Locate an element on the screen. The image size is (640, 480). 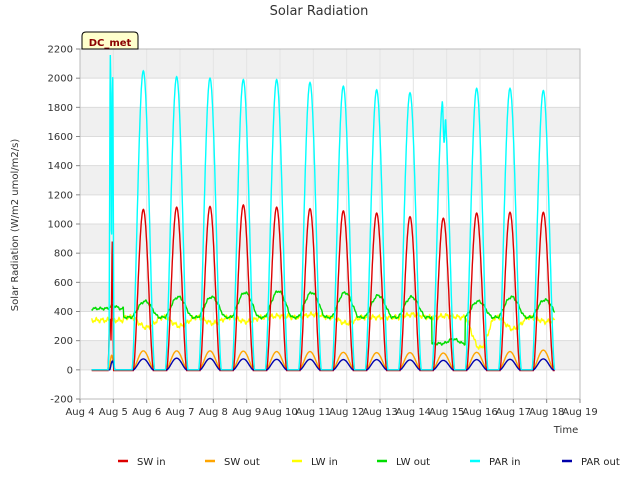
y-tick-label: 2000 is located at coordinates (60, 79).